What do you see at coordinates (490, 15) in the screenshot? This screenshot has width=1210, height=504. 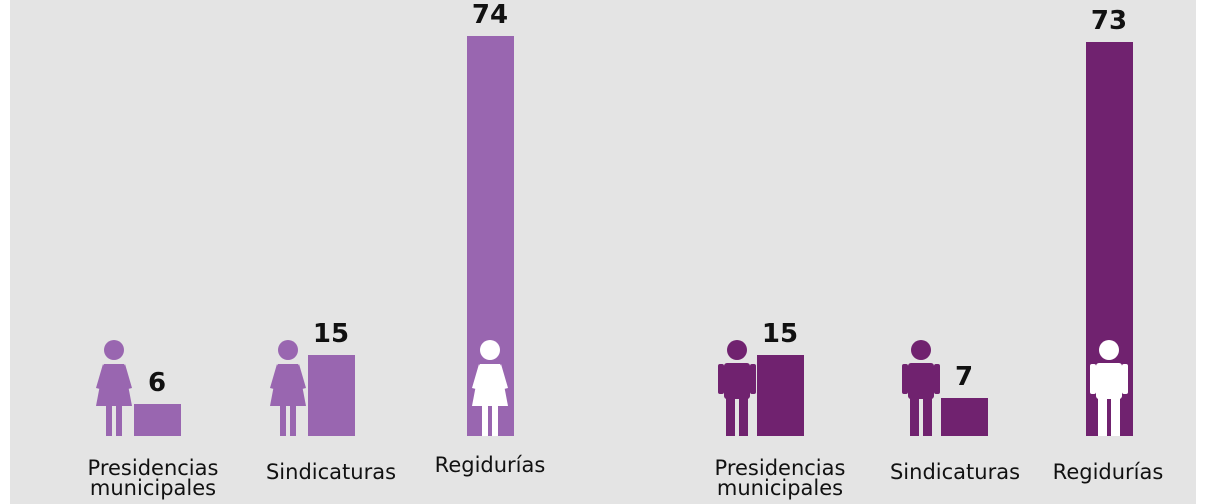 I see `value-label: 74` at bounding box center [490, 15].